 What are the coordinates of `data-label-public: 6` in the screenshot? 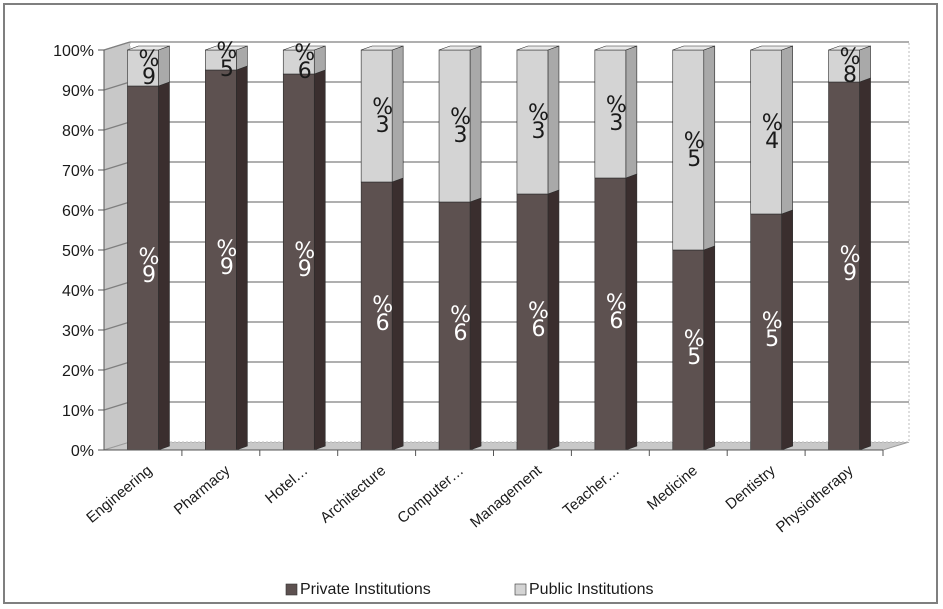 It's located at (305, 71).